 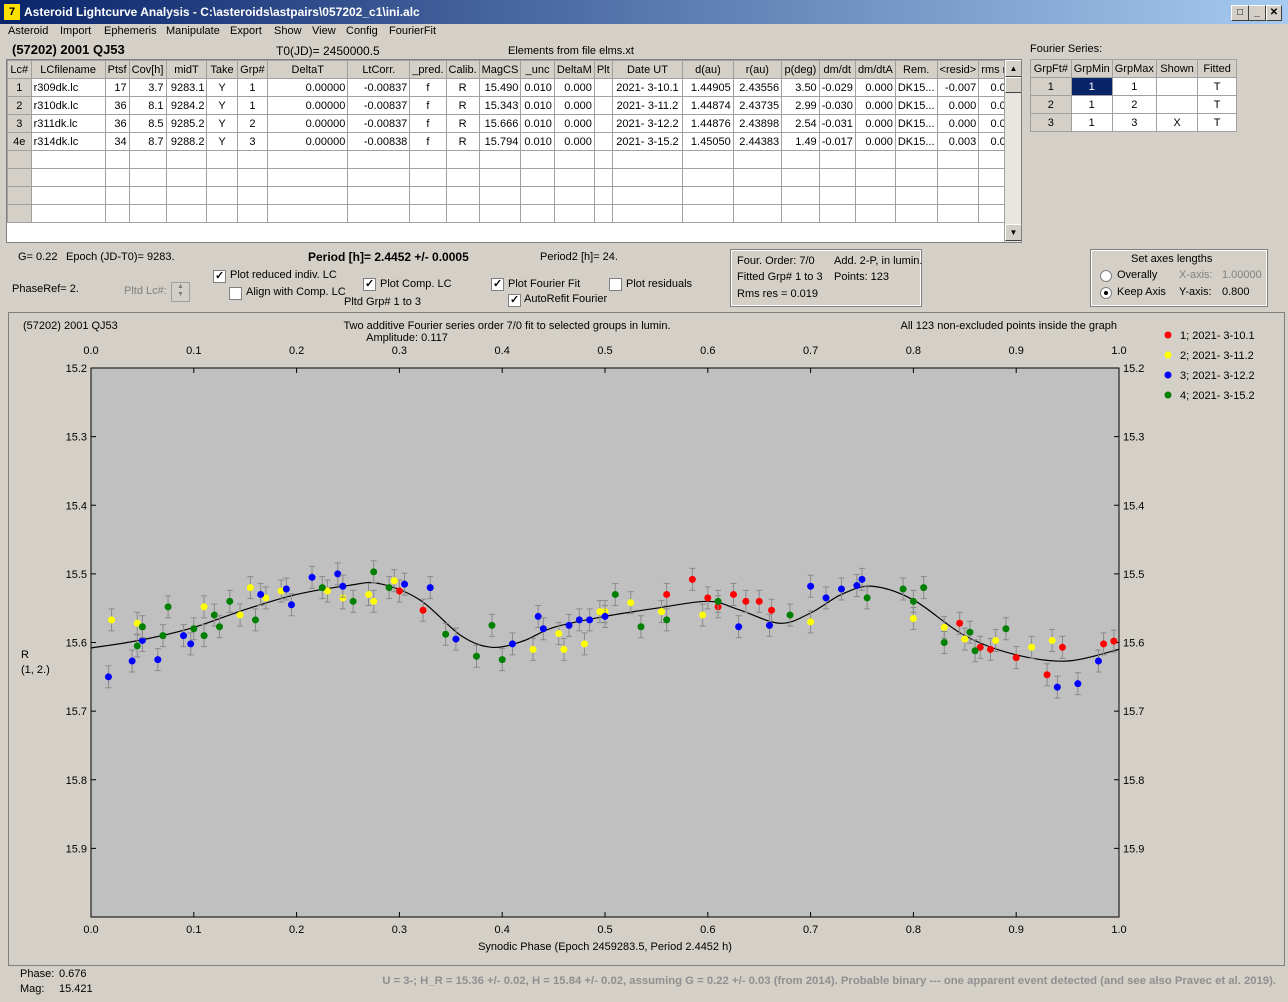 What do you see at coordinates (1217, 68) in the screenshot?
I see `fourier-col-header: Fitted` at bounding box center [1217, 68].